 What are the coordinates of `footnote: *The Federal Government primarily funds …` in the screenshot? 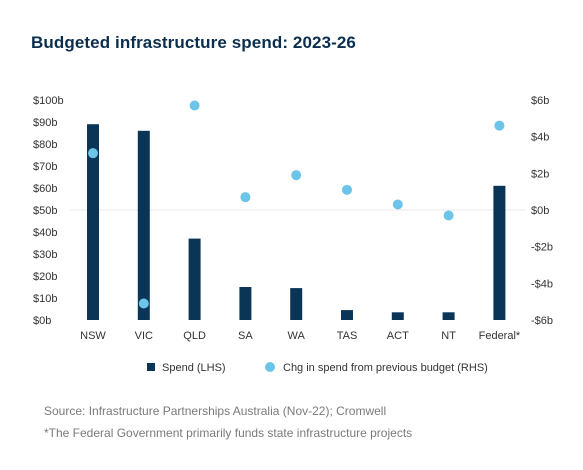 It's located at (228, 433).